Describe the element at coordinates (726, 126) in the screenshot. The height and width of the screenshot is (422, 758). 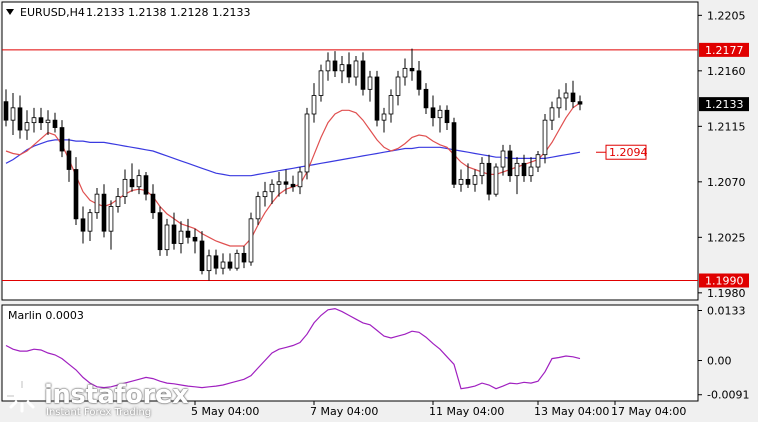
I see `price-tick-label: 1.2115` at that location.